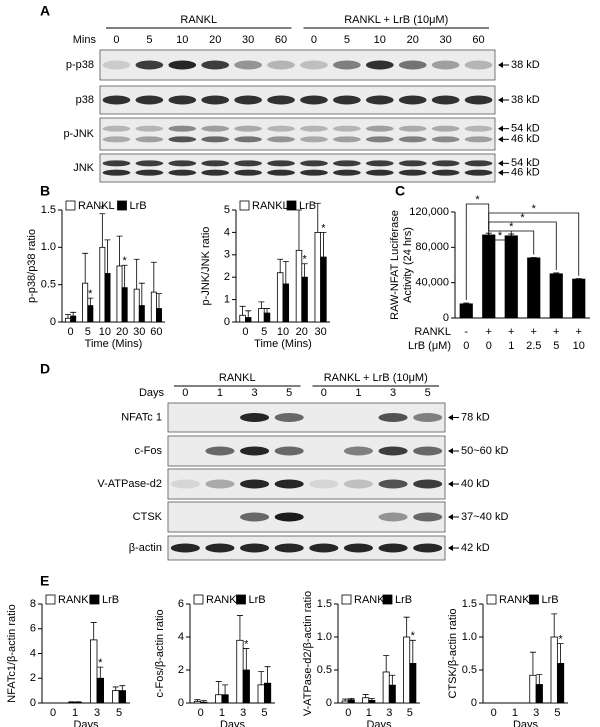  I want to click on lane-label: 5, so click(149, 40).